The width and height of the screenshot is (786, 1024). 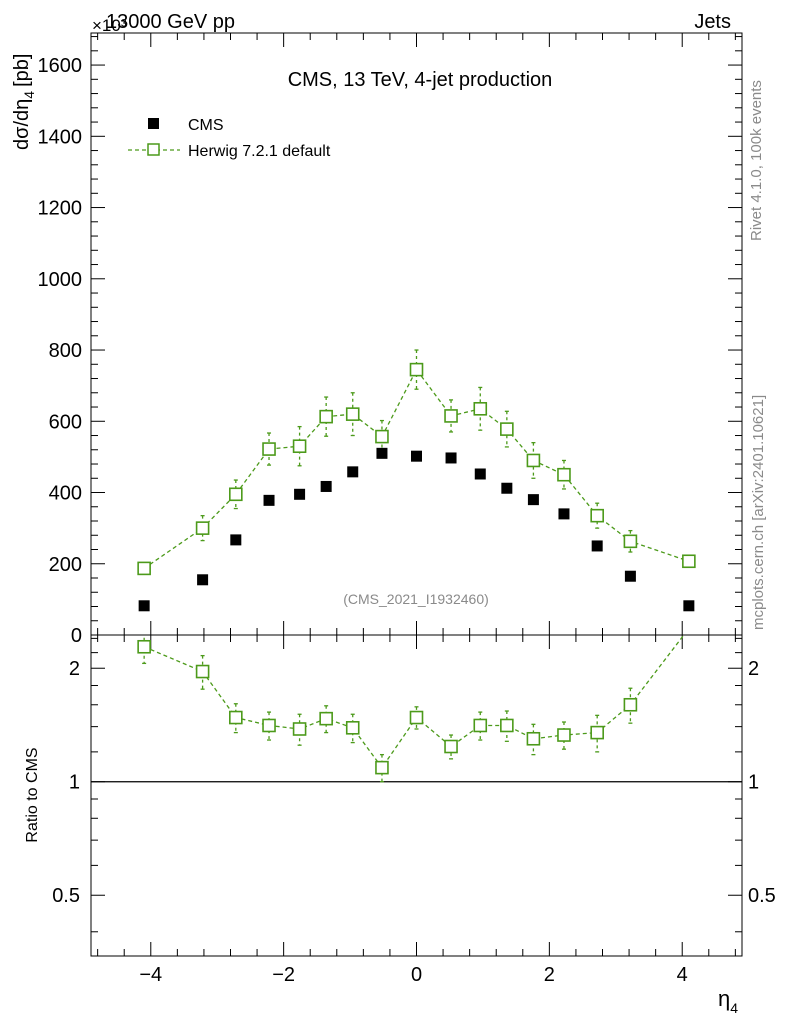 What do you see at coordinates (109, 25) in the screenshot?
I see `multiplier-label: ×10³` at bounding box center [109, 25].